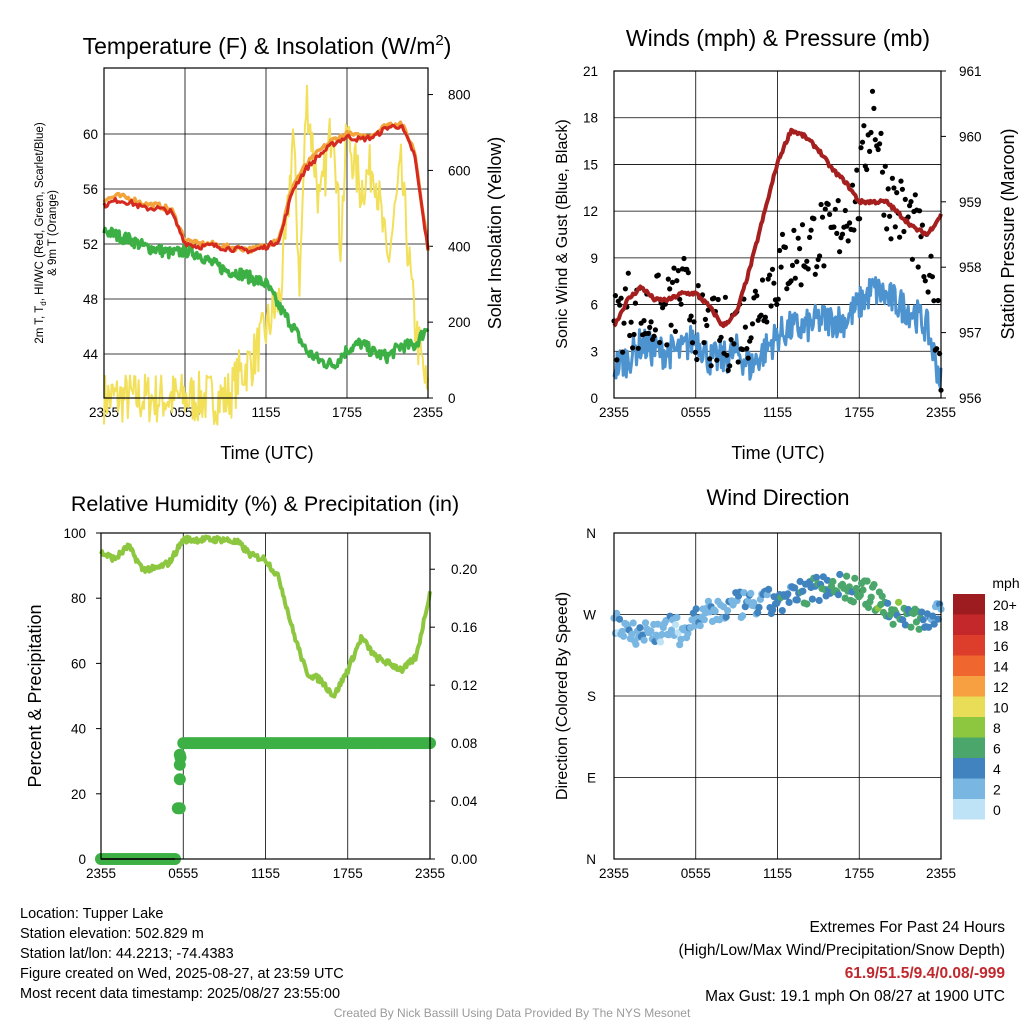  What do you see at coordinates (777, 497) in the screenshot?
I see `chart-title: Wind Direction` at bounding box center [777, 497].